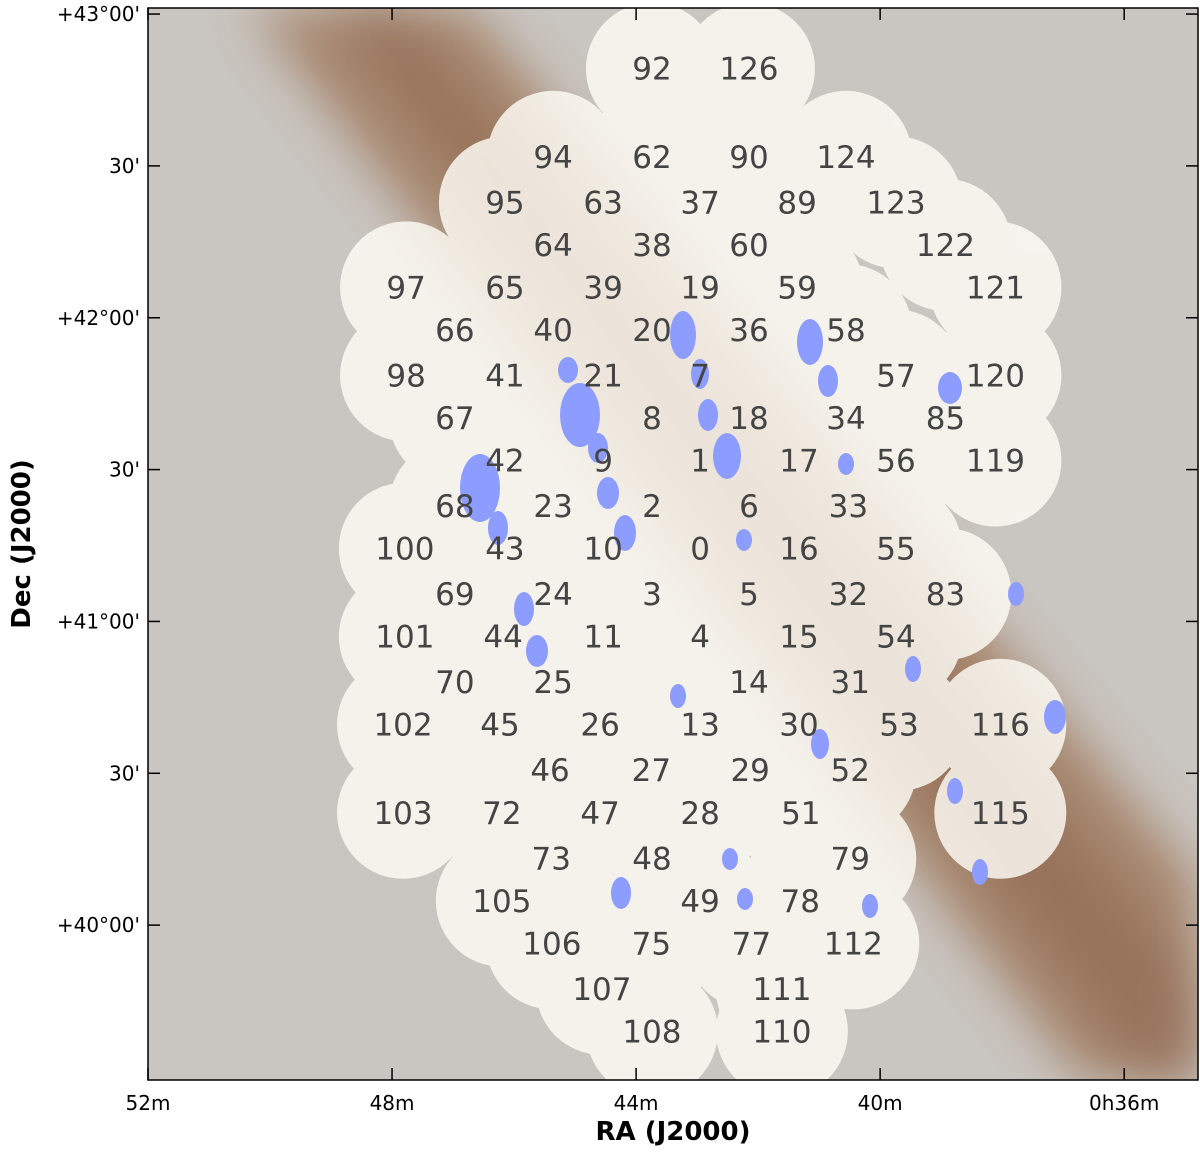  I want to click on field-label: 79, so click(850, 859).